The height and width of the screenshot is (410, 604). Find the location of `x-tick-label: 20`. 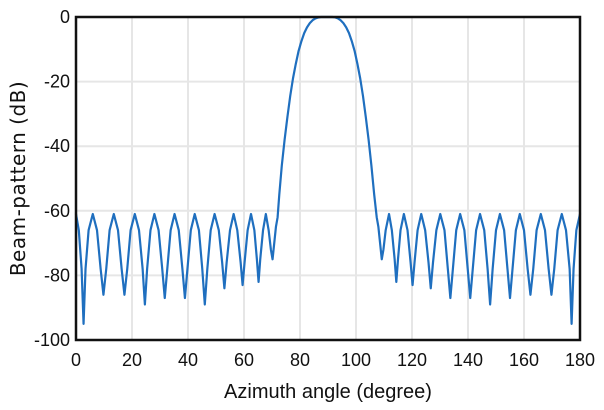

x-tick-label: 20 is located at coordinates (132, 360).